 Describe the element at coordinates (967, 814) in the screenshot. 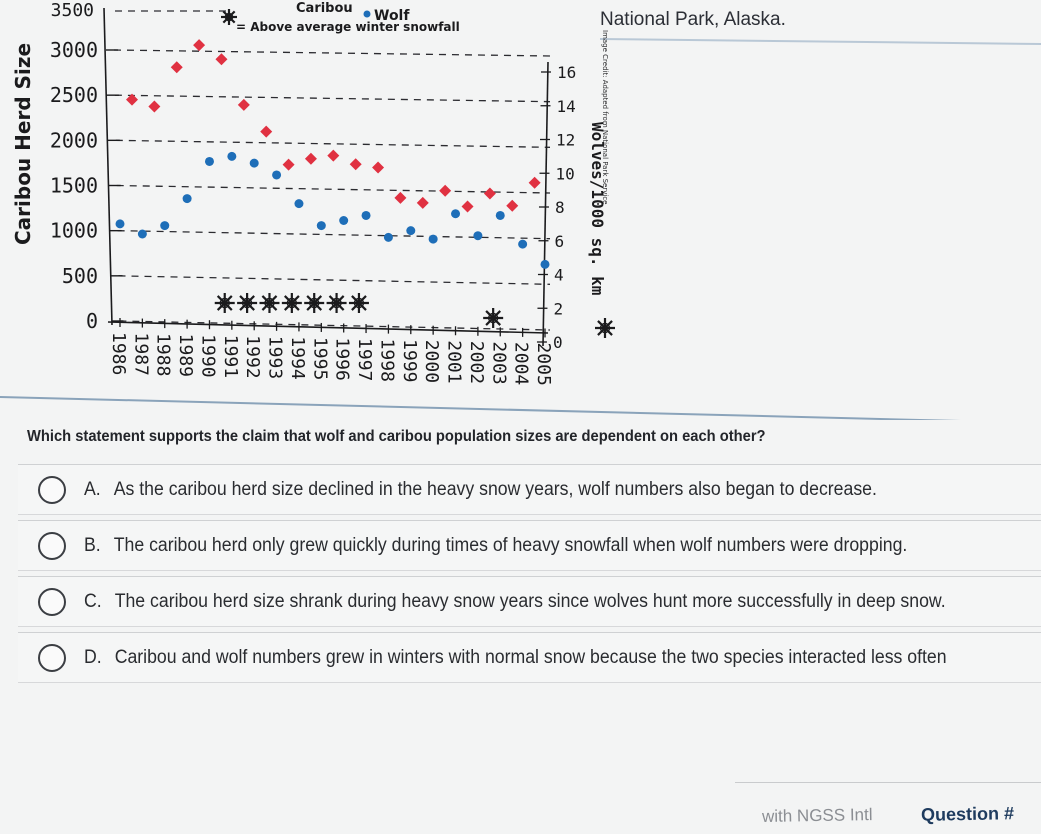

I see `question-number-link: Question #` at that location.